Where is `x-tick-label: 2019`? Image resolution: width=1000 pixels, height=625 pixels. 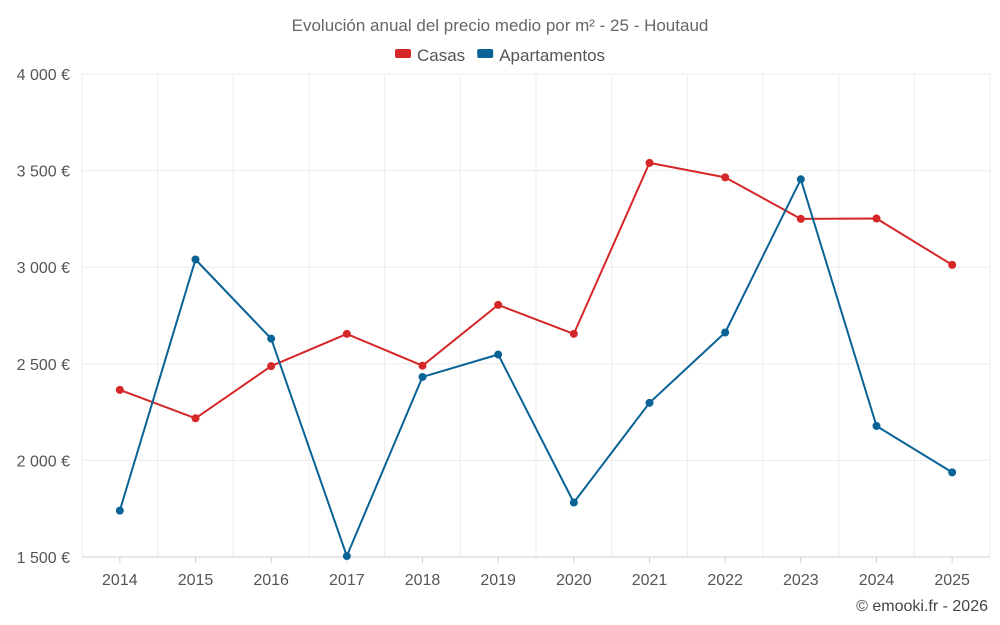
x-tick-label: 2019 is located at coordinates (498, 580).